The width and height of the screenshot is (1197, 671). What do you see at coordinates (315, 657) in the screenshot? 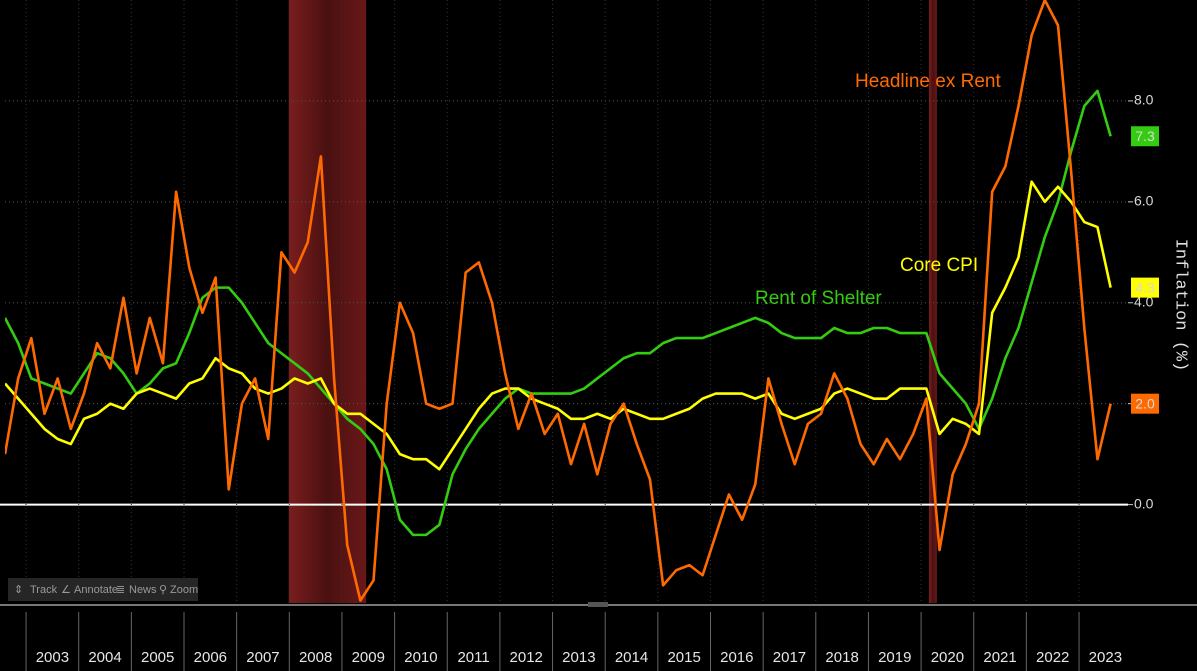
I see `x-tick-label: 2008` at bounding box center [315, 657].